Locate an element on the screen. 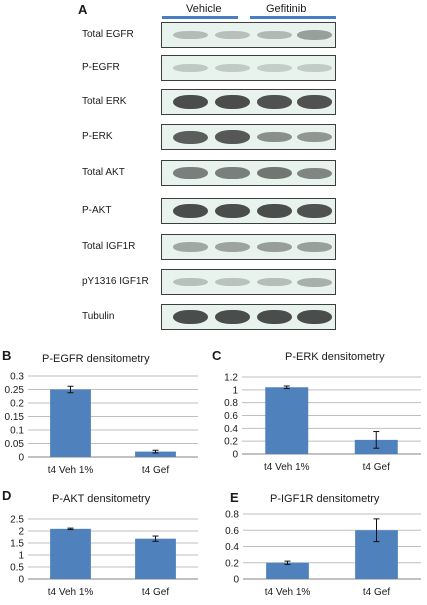 This screenshot has height=605, width=427. gefitinib-group-line is located at coordinates (293, 17).